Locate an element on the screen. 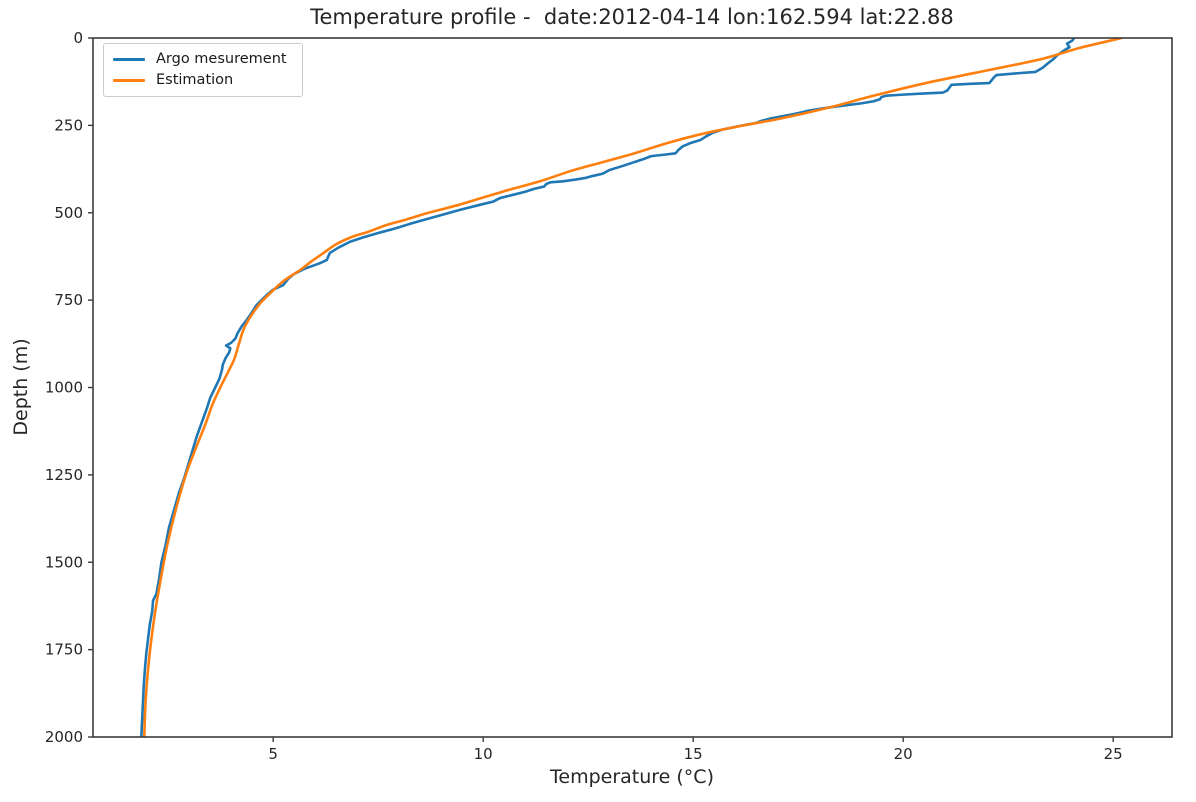 The height and width of the screenshot is (802, 1196). legend-entry-argo: Argo mesurement is located at coordinates (203, 59).